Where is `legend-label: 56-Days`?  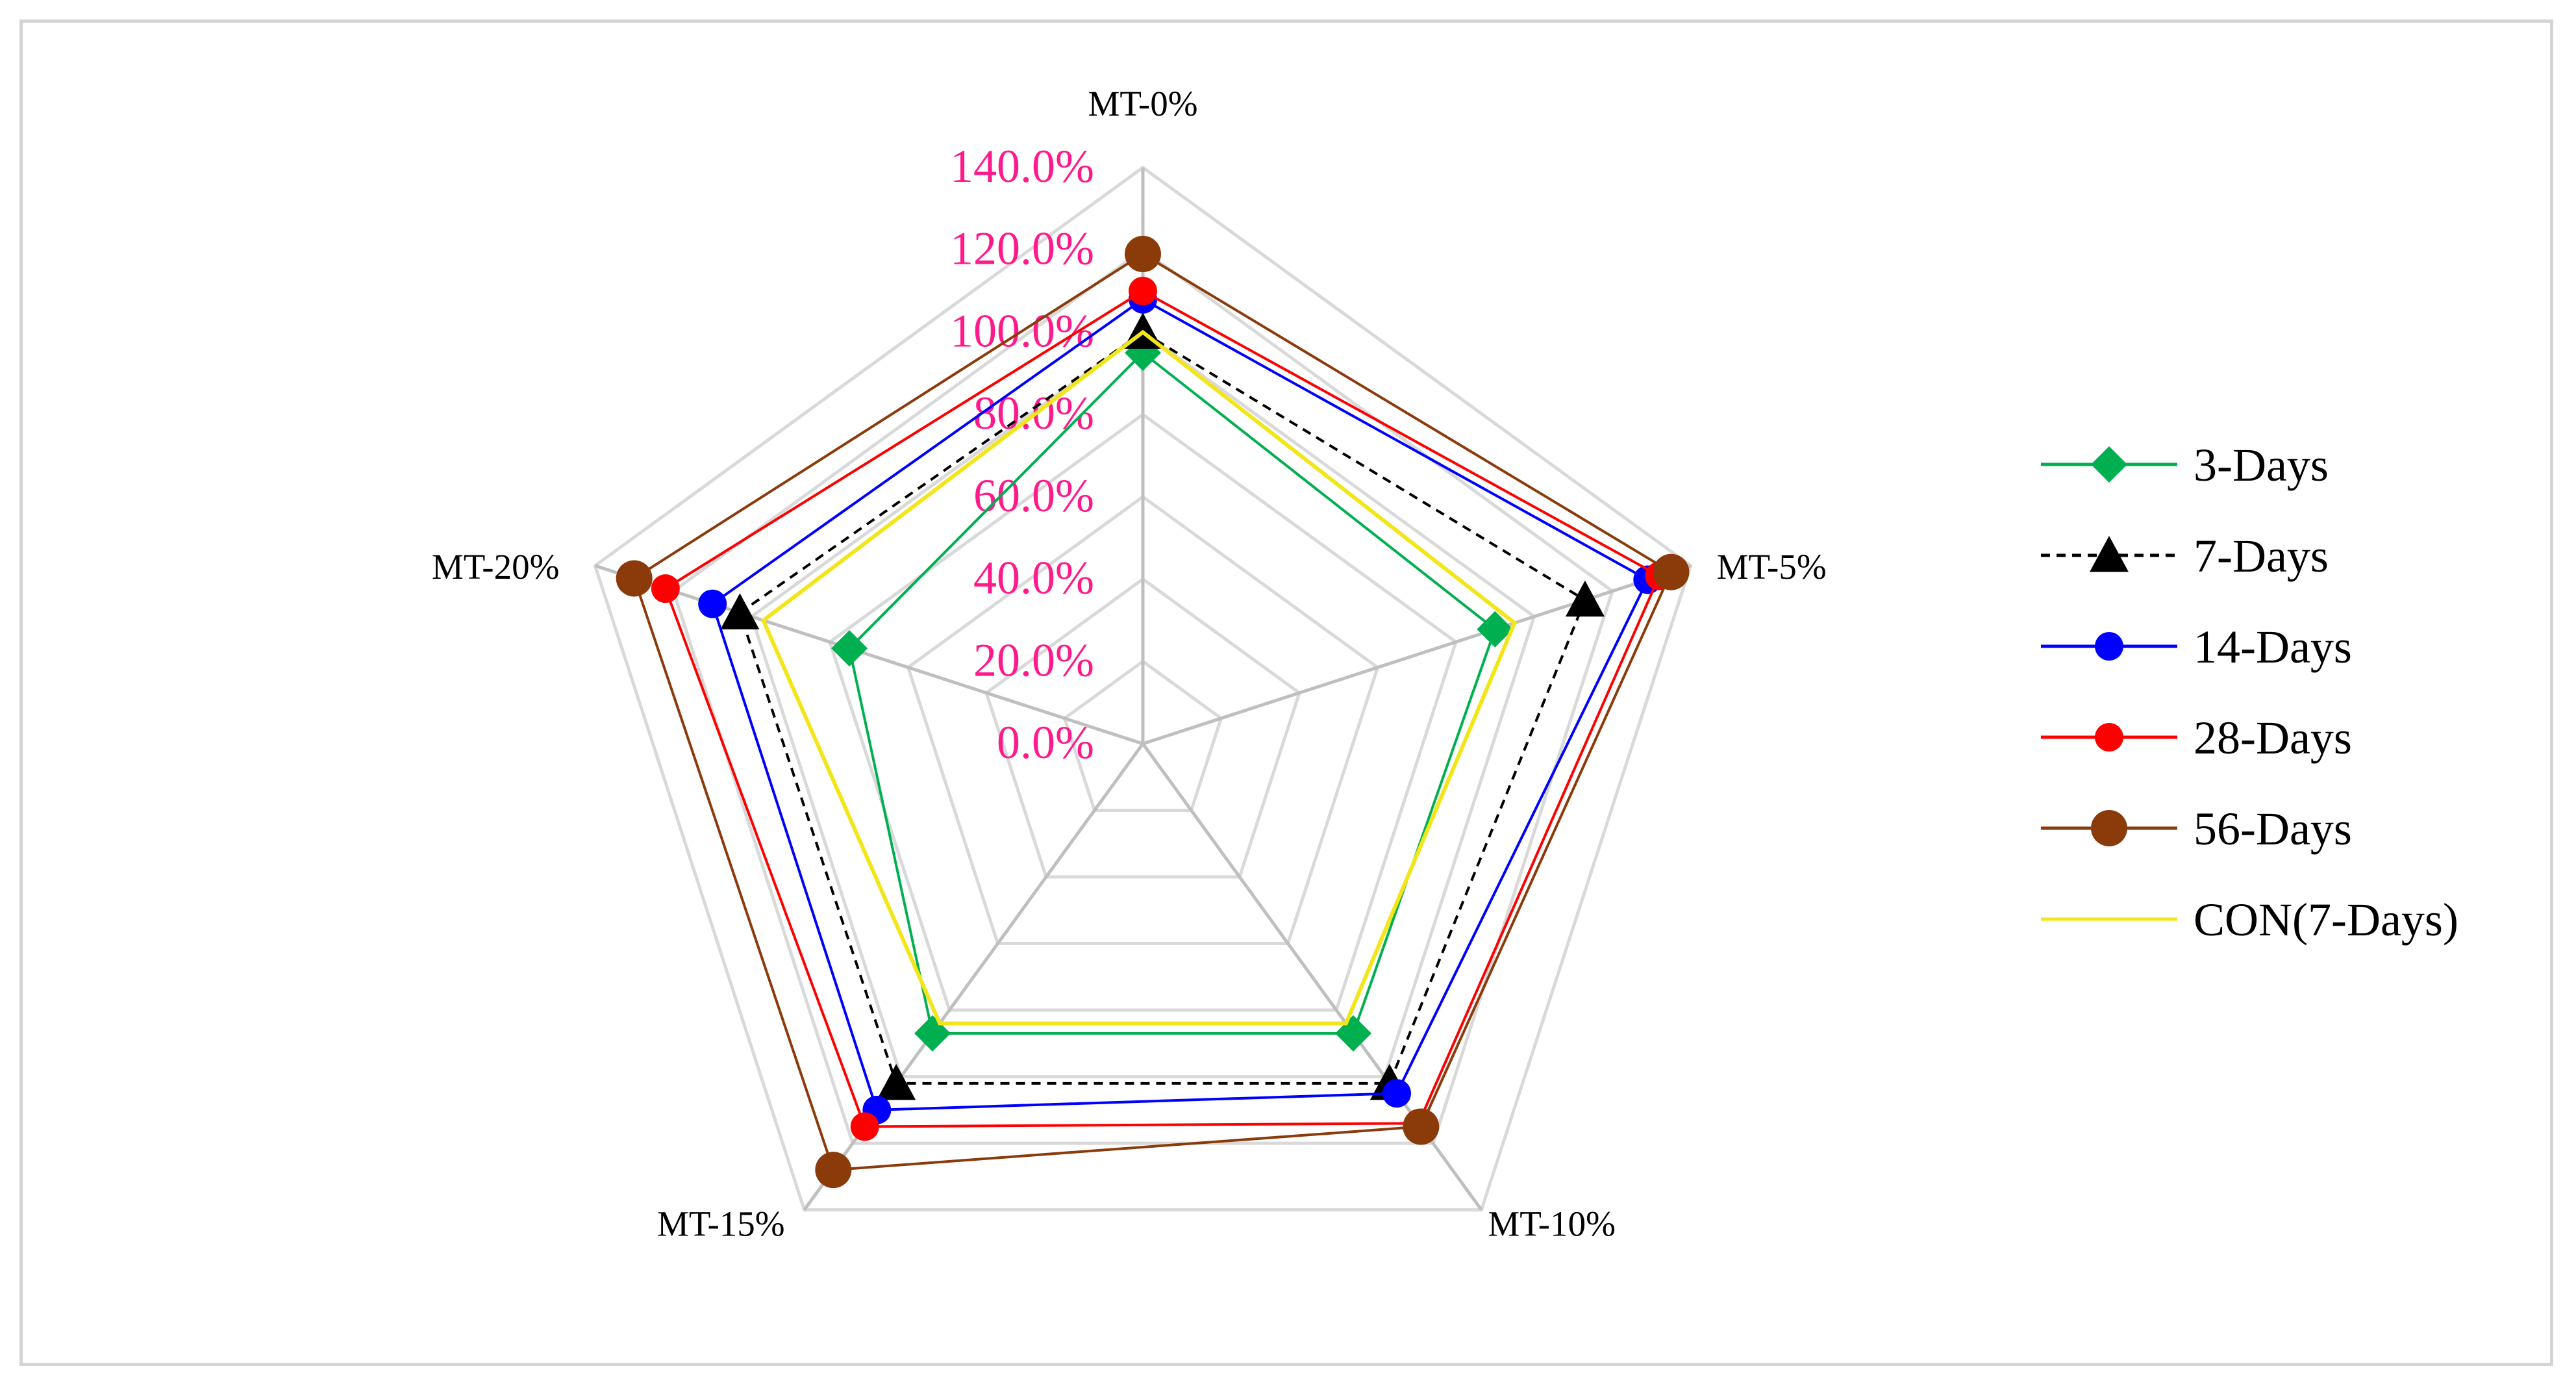
legend-label: 56-Days is located at coordinates (2273, 829).